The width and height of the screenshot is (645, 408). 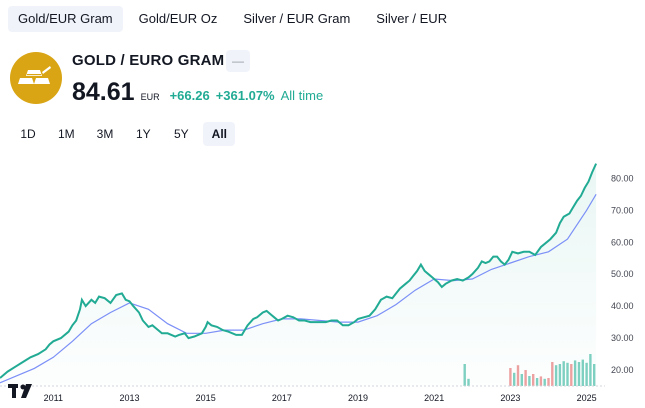 What do you see at coordinates (622, 178) in the screenshot?
I see `y-tick-label: 80.00` at bounding box center [622, 178].